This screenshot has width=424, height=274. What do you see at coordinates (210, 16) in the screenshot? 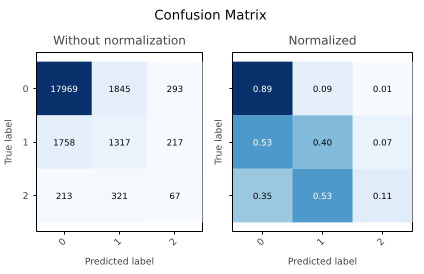
I see `text: Confusion Matrix` at bounding box center [210, 16].